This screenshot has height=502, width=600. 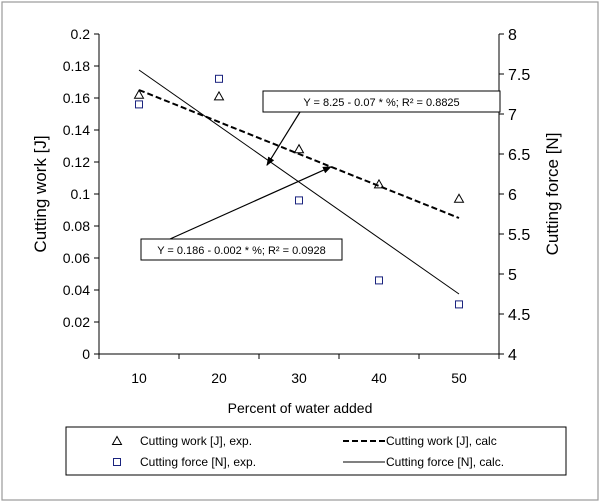 I want to click on y-right-tick-label: 5, so click(x=512, y=275).